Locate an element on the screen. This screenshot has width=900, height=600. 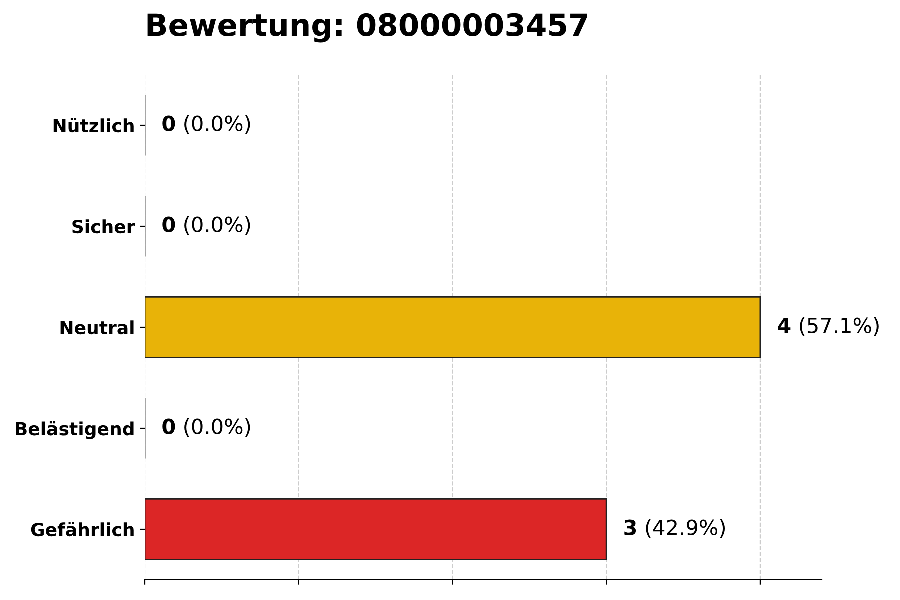
y-tick-label: Neutral is located at coordinates (97, 327).